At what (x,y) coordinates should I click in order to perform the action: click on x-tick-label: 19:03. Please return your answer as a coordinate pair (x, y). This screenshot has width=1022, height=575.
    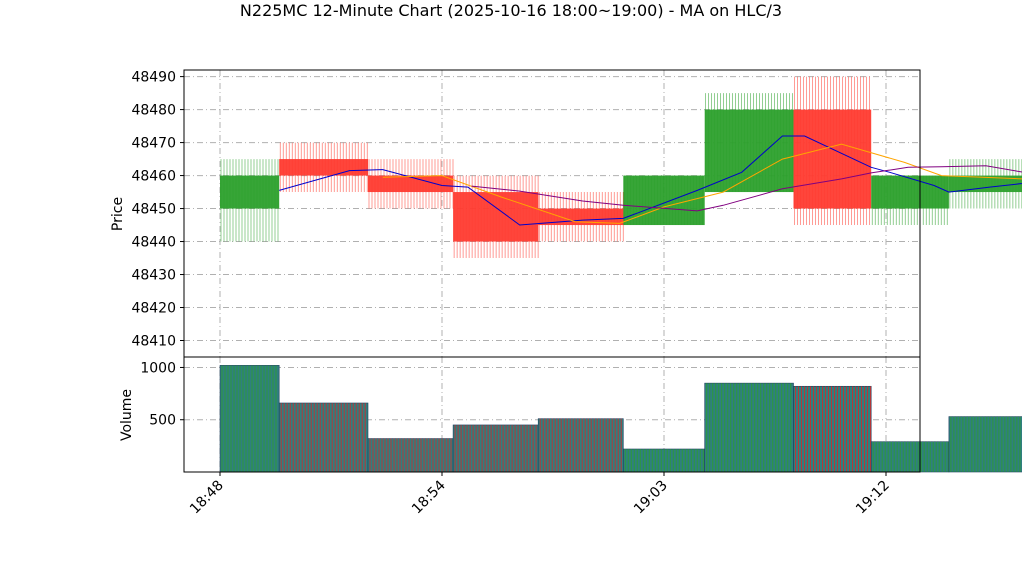
    Looking at the image, I should click on (651, 498).